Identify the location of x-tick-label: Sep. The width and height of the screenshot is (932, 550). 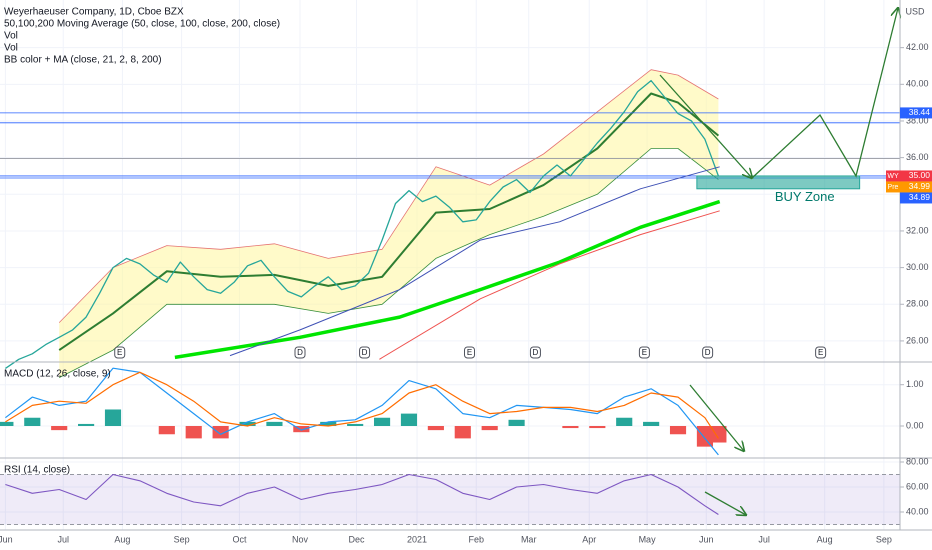
(182, 539).